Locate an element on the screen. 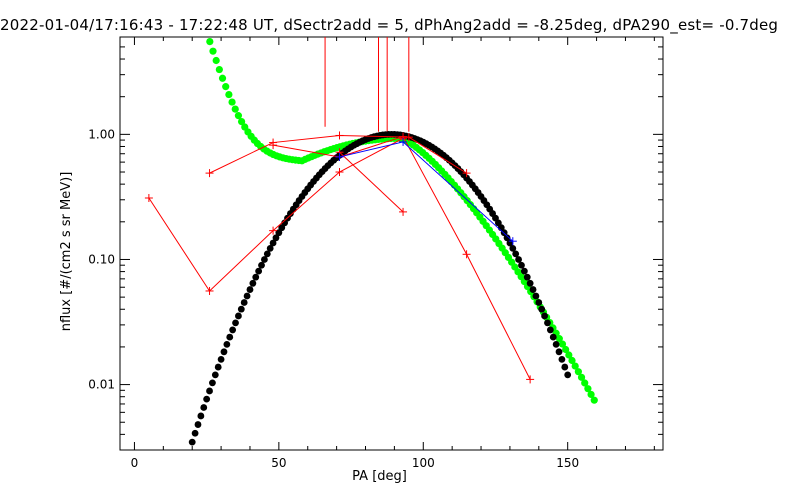 The width and height of the screenshot is (800, 500). y-tick-label: 0.01 is located at coordinates (101, 385).